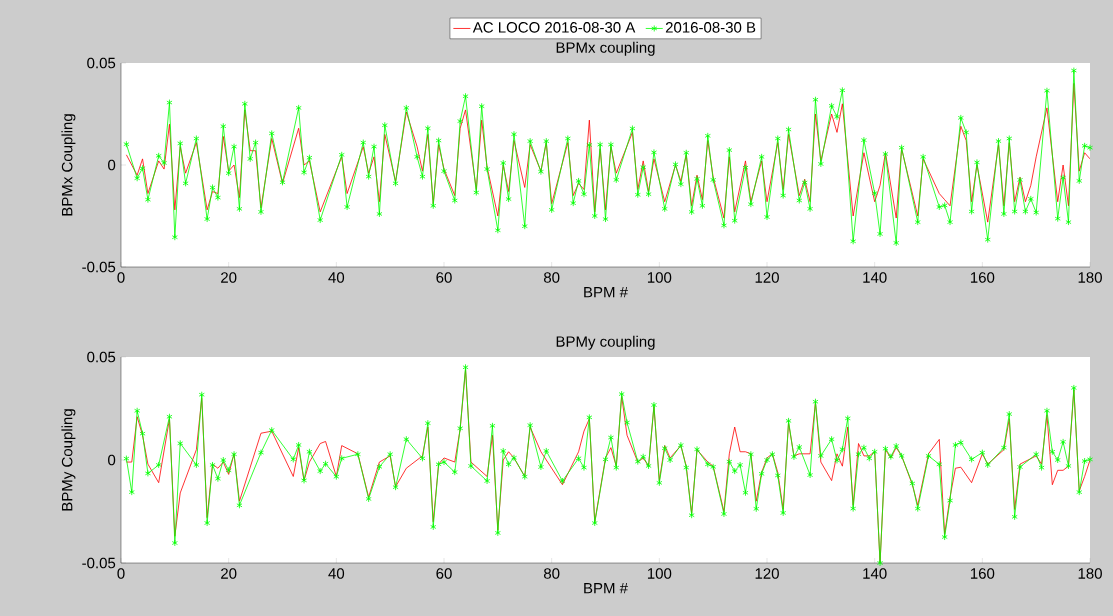 The image size is (1113, 616). Describe the element at coordinates (68, 165) in the screenshot. I see `y-axis-title: BPMx Coupling` at that location.